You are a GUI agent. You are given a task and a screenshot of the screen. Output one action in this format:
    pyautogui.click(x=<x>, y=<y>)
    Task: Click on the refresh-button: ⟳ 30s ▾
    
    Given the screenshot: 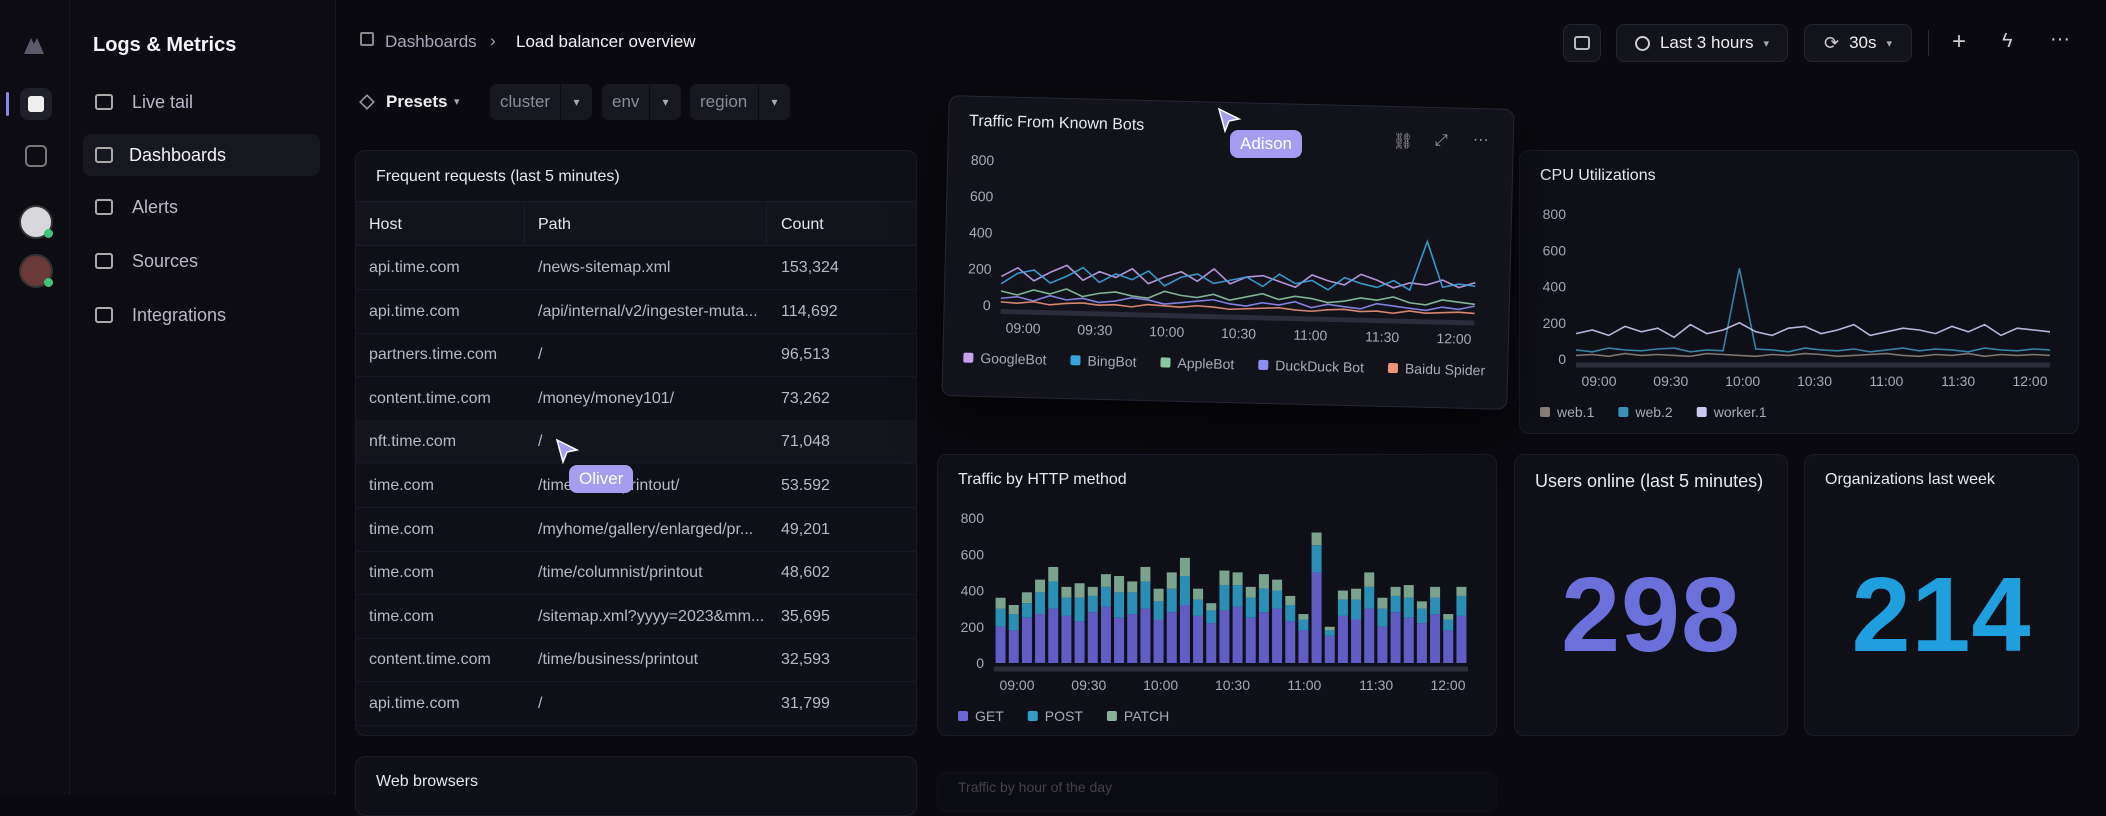 What is the action you would take?
    pyautogui.click(x=1858, y=43)
    